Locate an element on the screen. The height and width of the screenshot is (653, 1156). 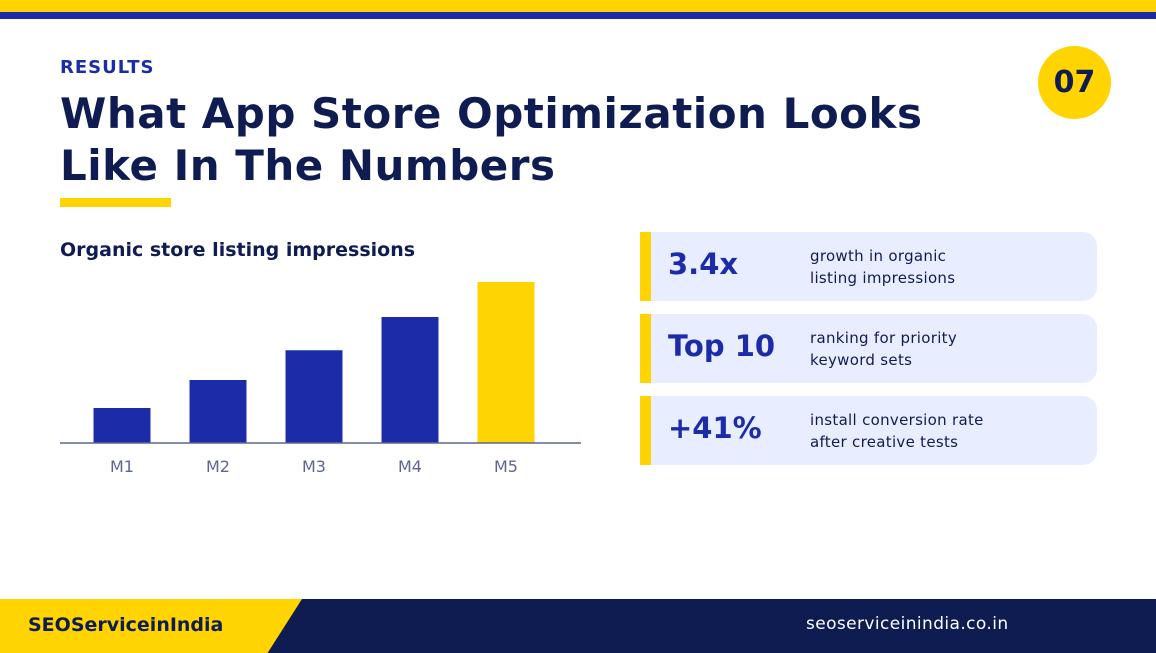
stat-value: 3.4x is located at coordinates (703, 264).